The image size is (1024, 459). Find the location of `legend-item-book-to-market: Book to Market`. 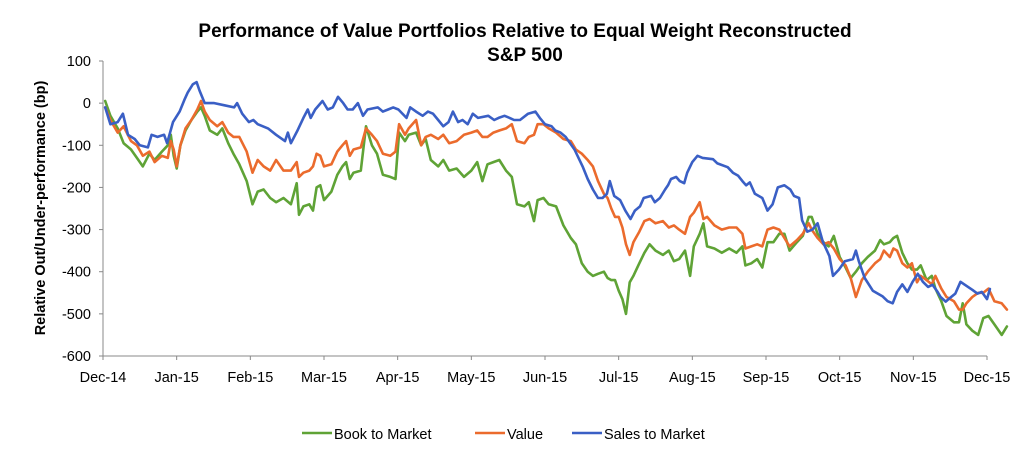

legend-item-book-to-market: Book to Market is located at coordinates (367, 435).